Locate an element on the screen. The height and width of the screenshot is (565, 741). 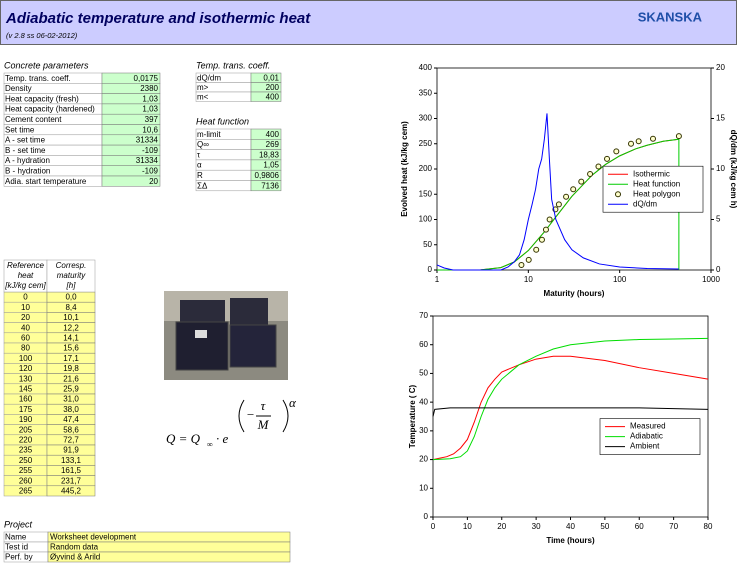
cell-value: 200 is located at coordinates (273, 87).